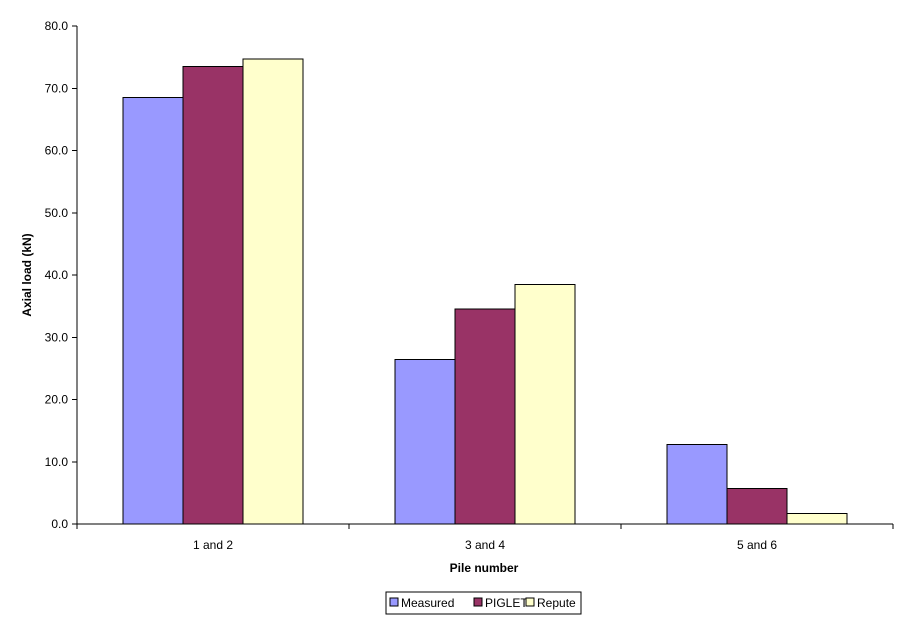 This screenshot has width=907, height=628. Describe the element at coordinates (57, 88) in the screenshot. I see `y-tick-label: 70.0` at that location.